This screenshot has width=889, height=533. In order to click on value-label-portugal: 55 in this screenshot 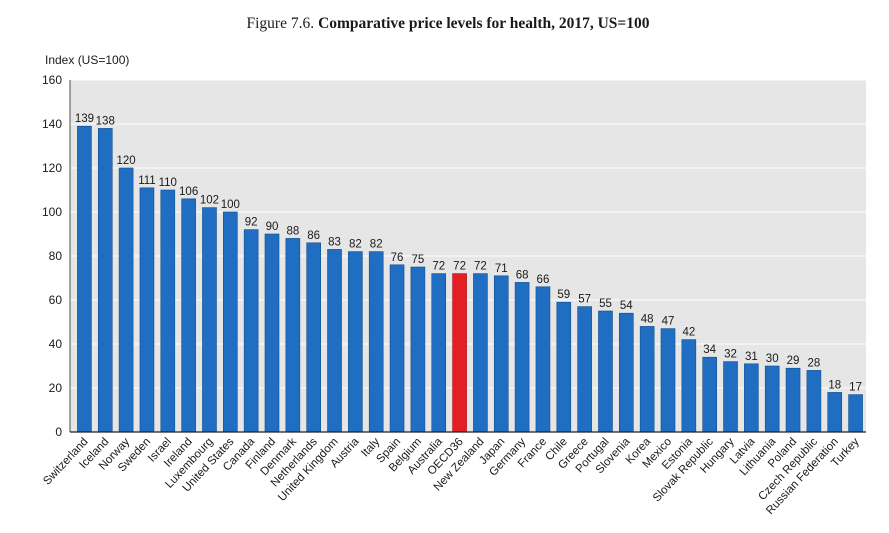, I will do `click(605, 304)`.